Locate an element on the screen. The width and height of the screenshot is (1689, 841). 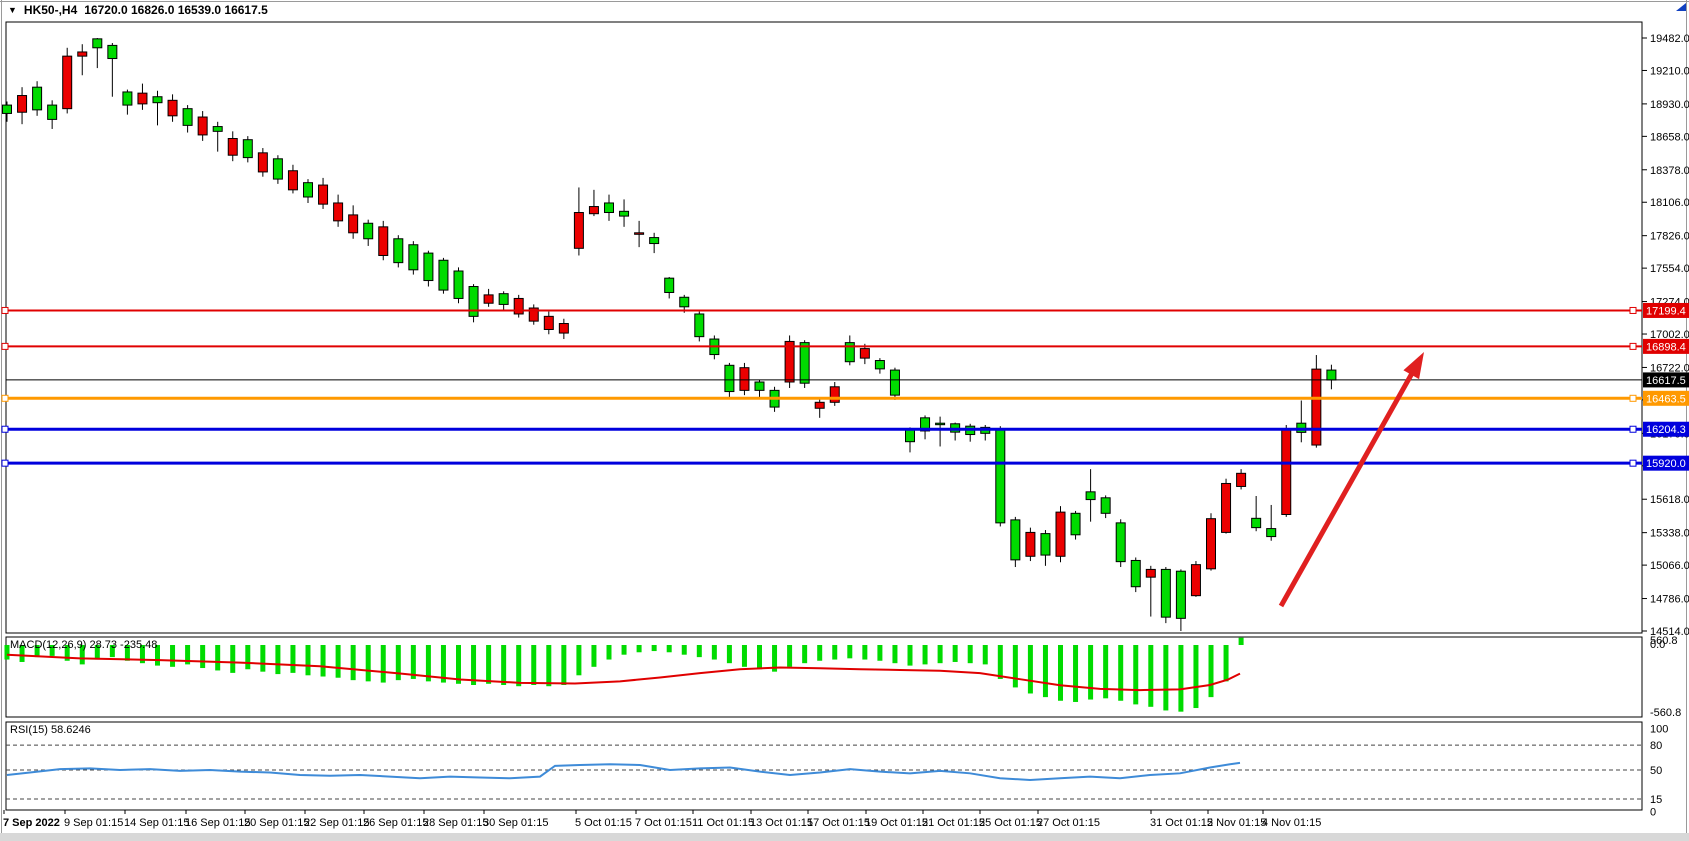
svg-text: 18658.0 is located at coordinates (1669, 137).